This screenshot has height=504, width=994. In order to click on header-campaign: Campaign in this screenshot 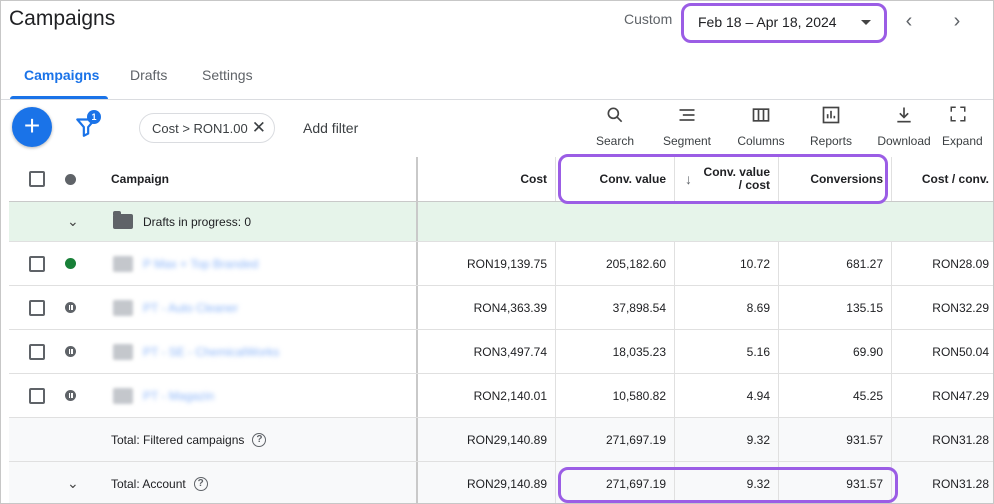, I will do `click(140, 179)`.